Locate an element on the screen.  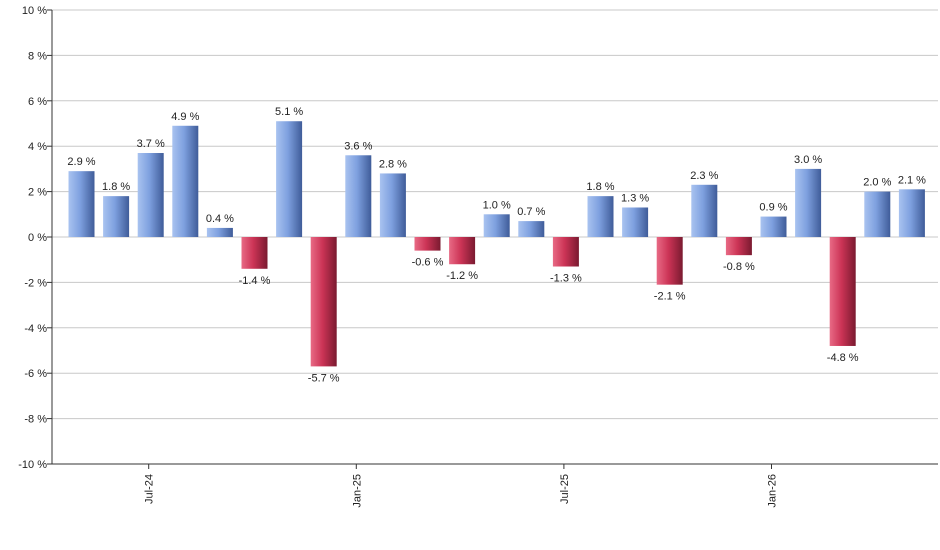
data-label: -1.3 % is located at coordinates (566, 279).